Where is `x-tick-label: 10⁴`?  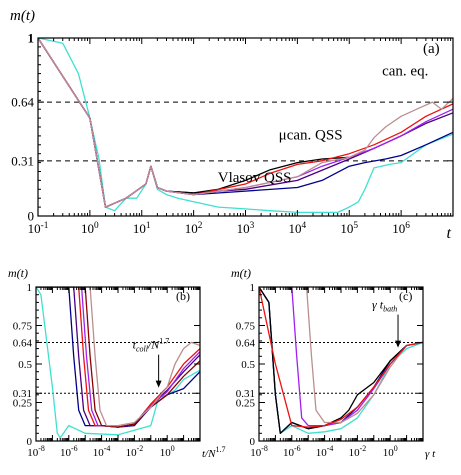
x-tick-label: 10⁴ is located at coordinates (298, 228).